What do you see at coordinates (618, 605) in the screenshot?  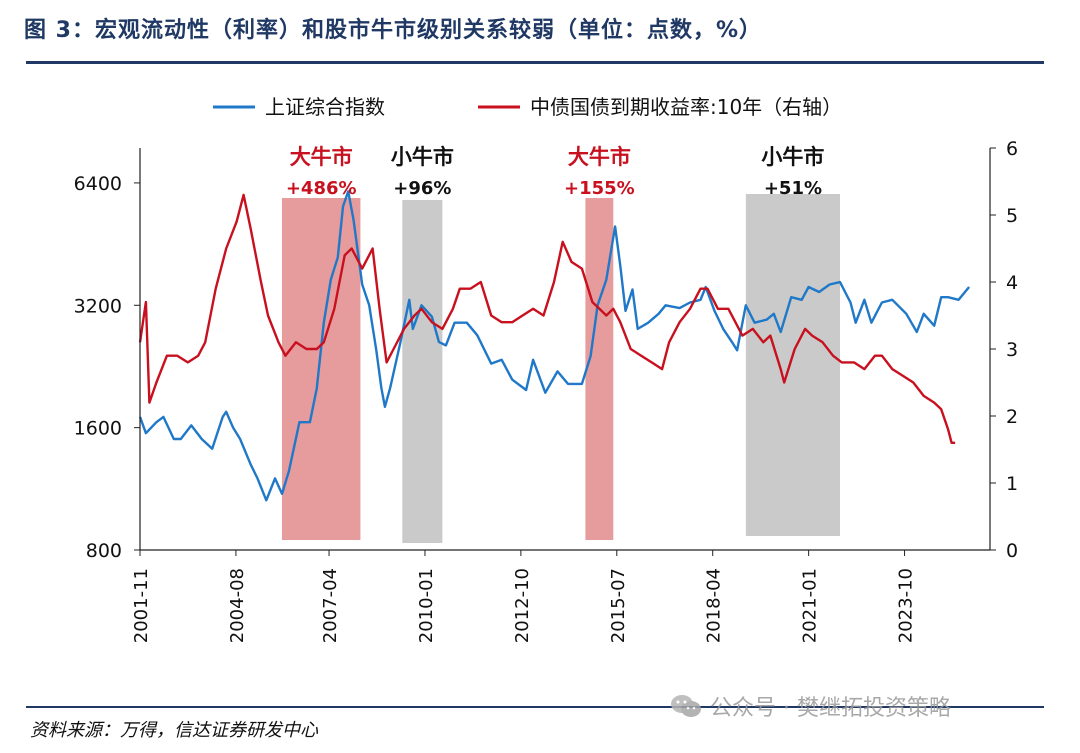 I see `x-tick-label-5: 2015-07` at bounding box center [618, 605].